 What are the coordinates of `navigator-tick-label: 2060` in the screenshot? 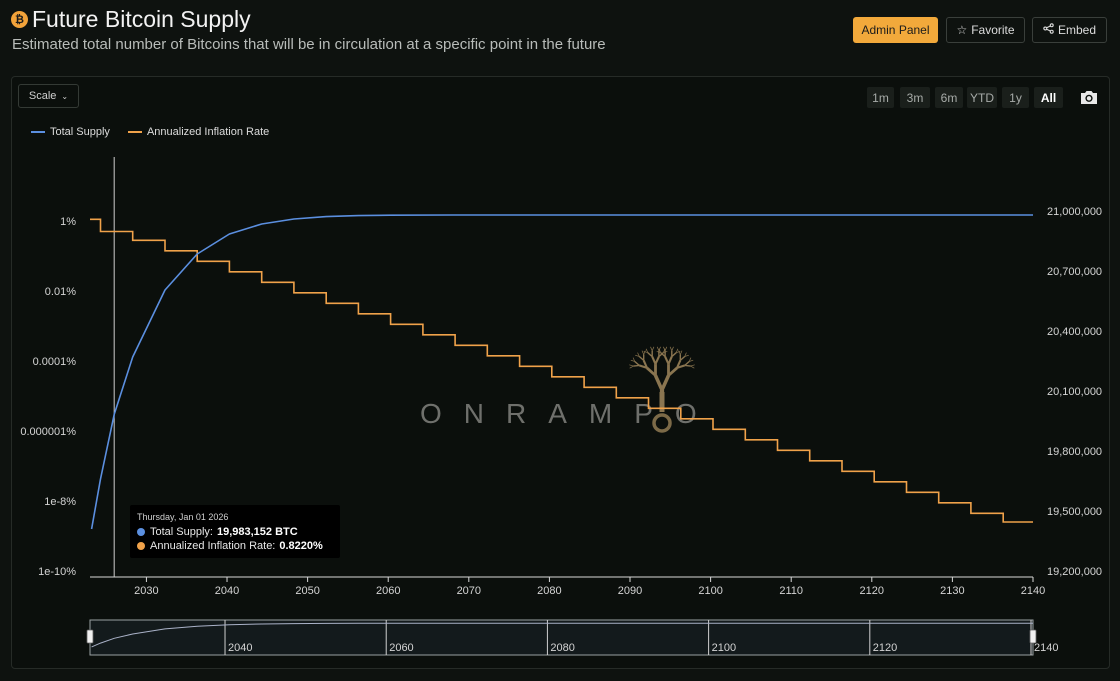 It's located at (401, 648).